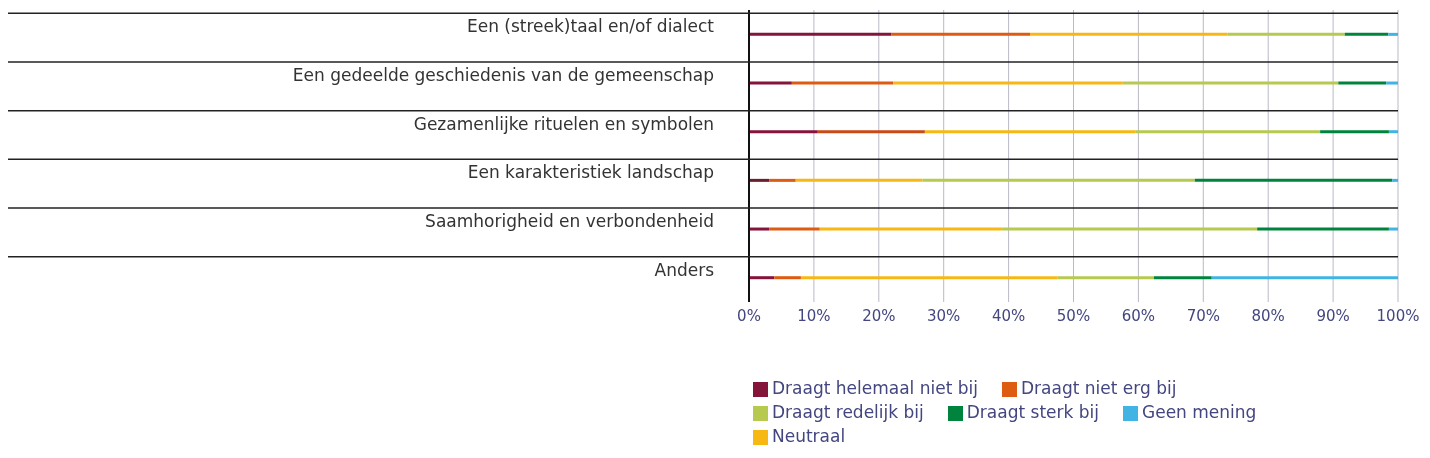  What do you see at coordinates (684, 269) in the screenshot?
I see `y-tick-label: Anders` at bounding box center [684, 269].